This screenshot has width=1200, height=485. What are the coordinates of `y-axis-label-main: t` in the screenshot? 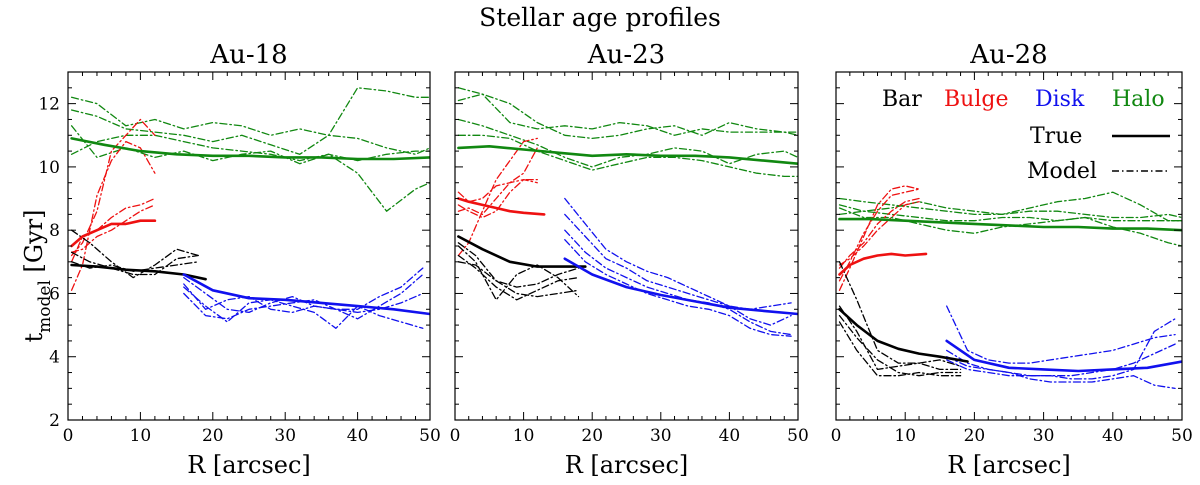 It's located at (34, 337).